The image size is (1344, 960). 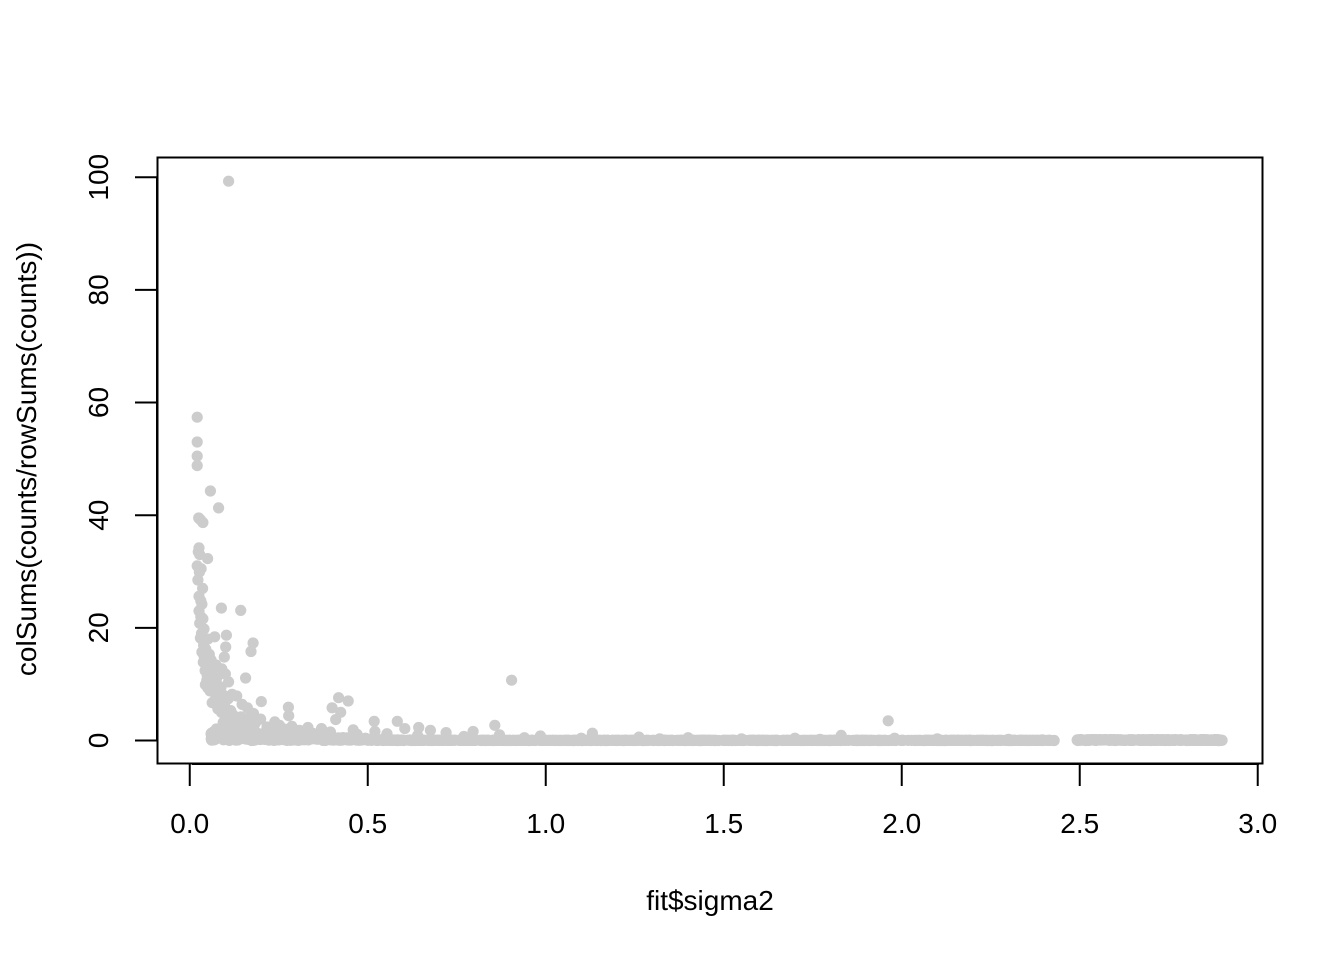 What do you see at coordinates (1079, 823) in the screenshot?
I see `x-tick-label: 2.5` at bounding box center [1079, 823].